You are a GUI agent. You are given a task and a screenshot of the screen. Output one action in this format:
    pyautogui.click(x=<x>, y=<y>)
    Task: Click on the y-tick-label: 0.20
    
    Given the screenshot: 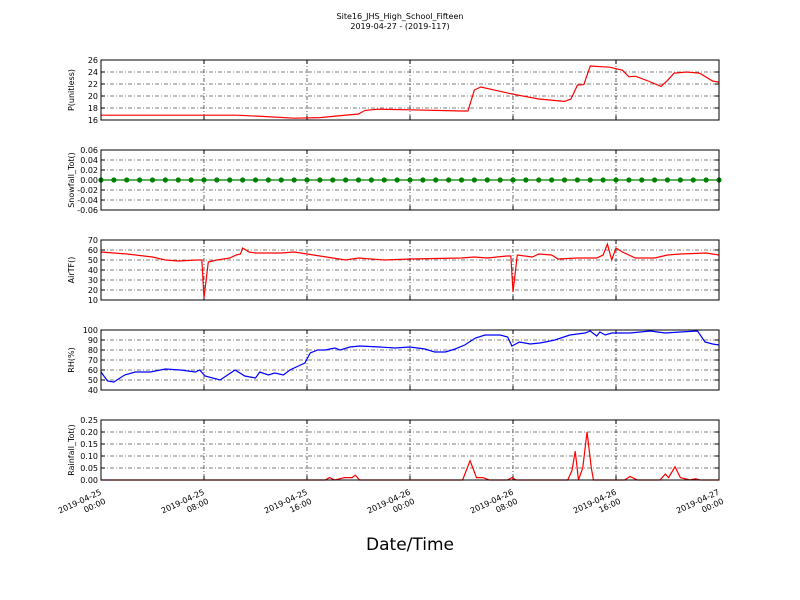 What is the action you would take?
    pyautogui.click(x=89, y=432)
    